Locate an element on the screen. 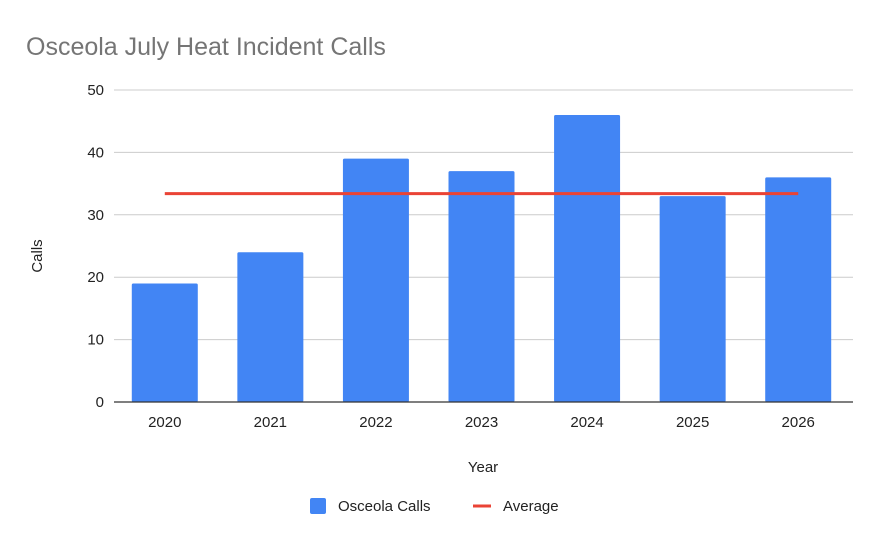  y-tick-label: 20 is located at coordinates (95, 277).